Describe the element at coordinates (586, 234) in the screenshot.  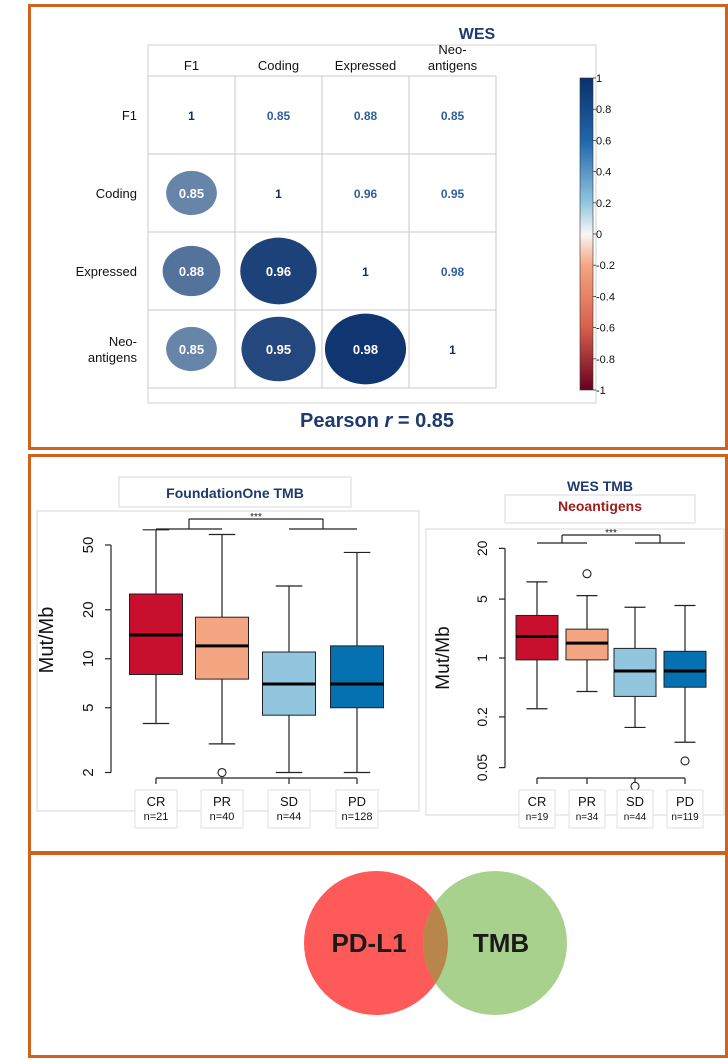
I see `colorbar` at that location.